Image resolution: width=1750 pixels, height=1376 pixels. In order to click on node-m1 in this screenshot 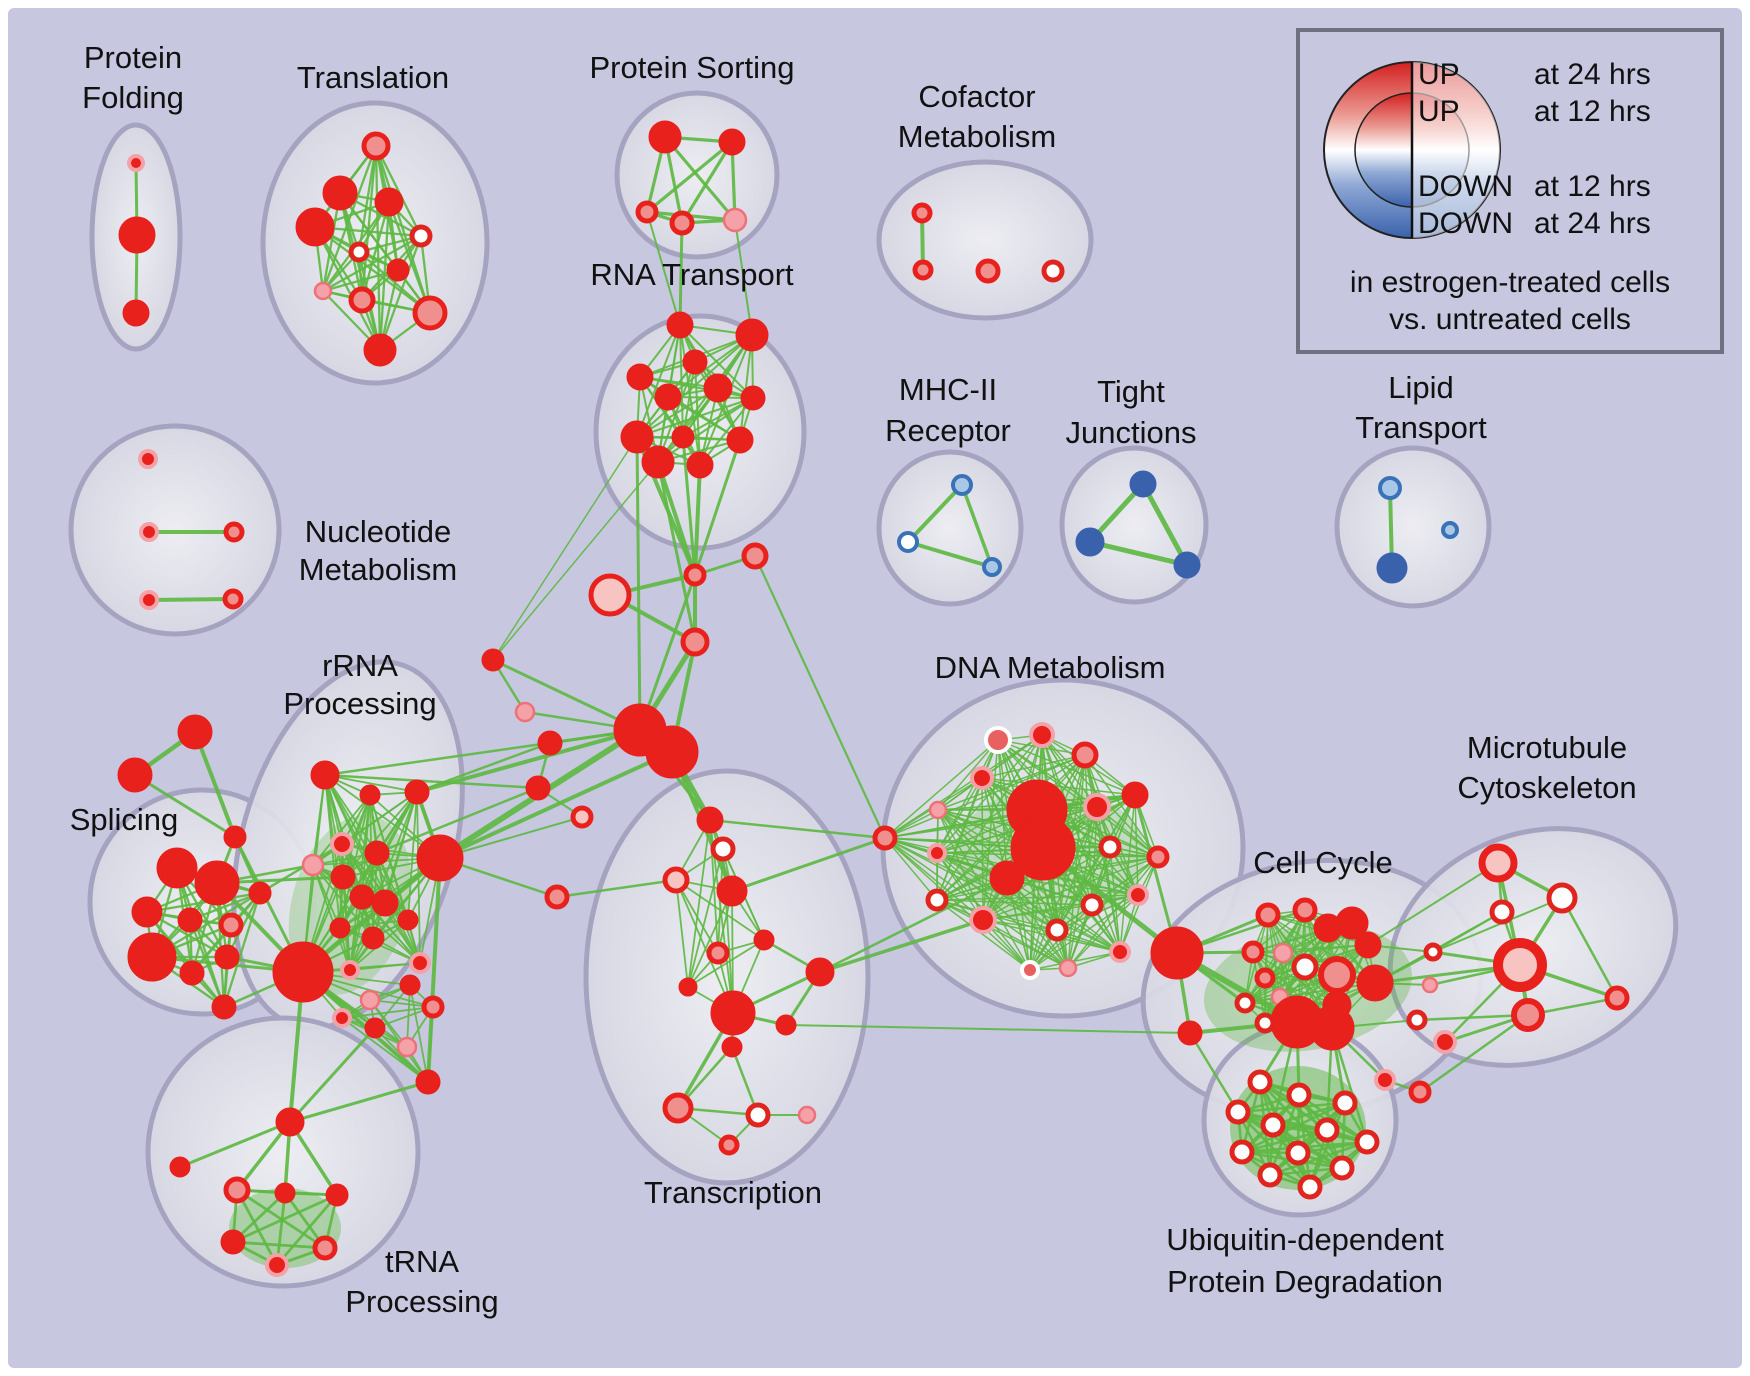, I will do `click(290, 1122)`.